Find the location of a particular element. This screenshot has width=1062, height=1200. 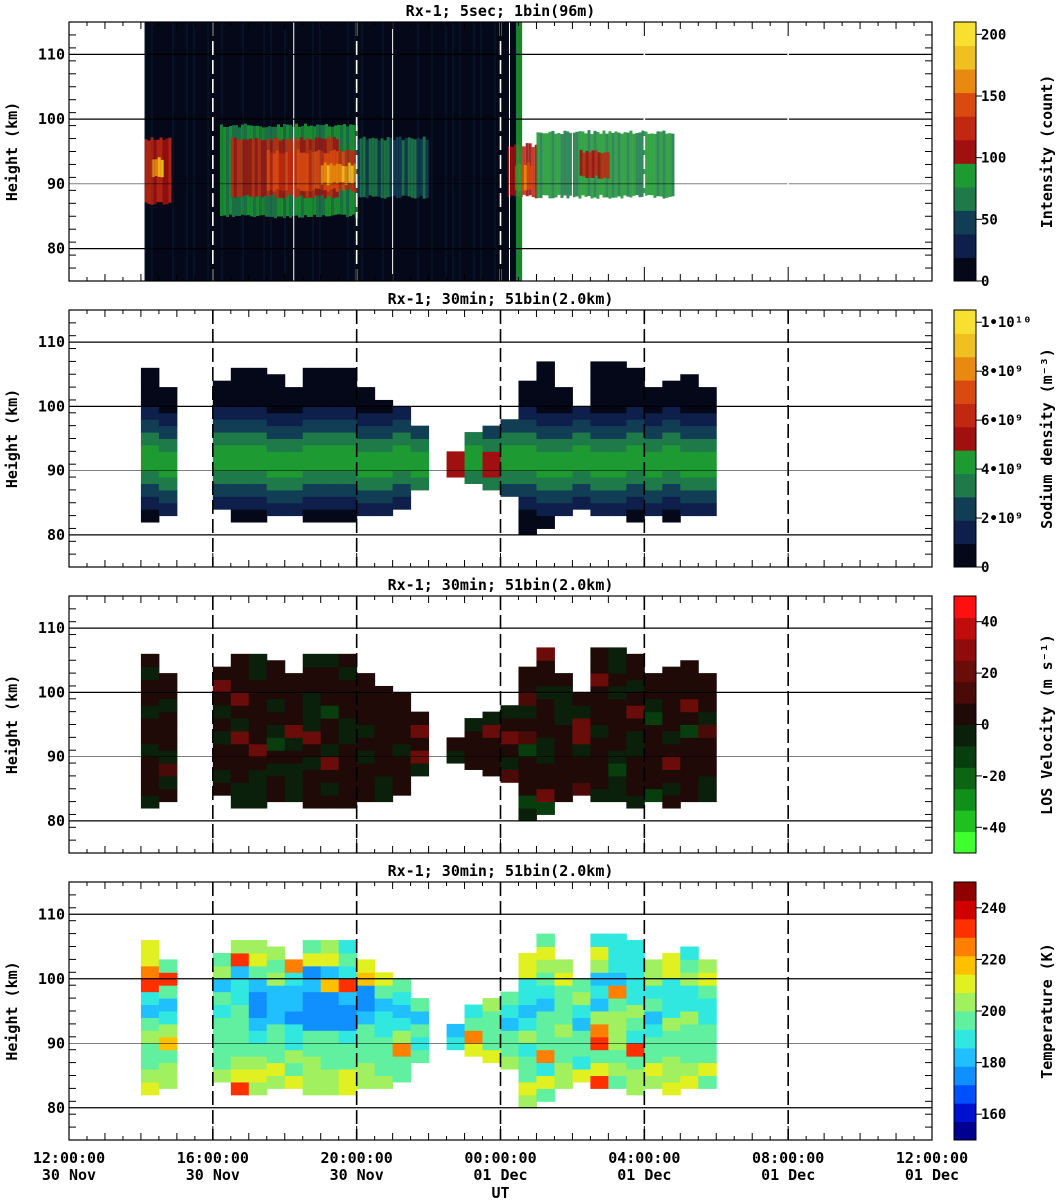

xtick-date-label: 01 Dec is located at coordinates (932, 1175).